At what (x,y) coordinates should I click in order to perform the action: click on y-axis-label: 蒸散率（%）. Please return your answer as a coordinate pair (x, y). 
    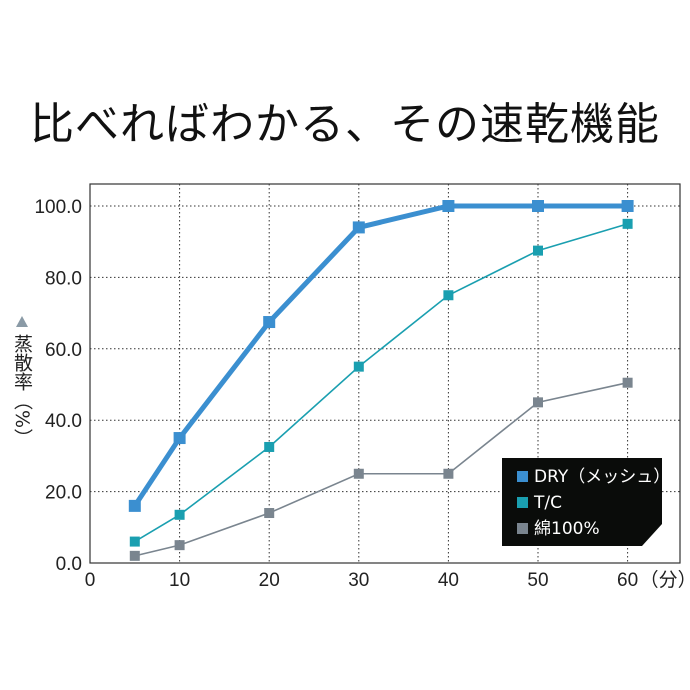
    Looking at the image, I should click on (22, 391).